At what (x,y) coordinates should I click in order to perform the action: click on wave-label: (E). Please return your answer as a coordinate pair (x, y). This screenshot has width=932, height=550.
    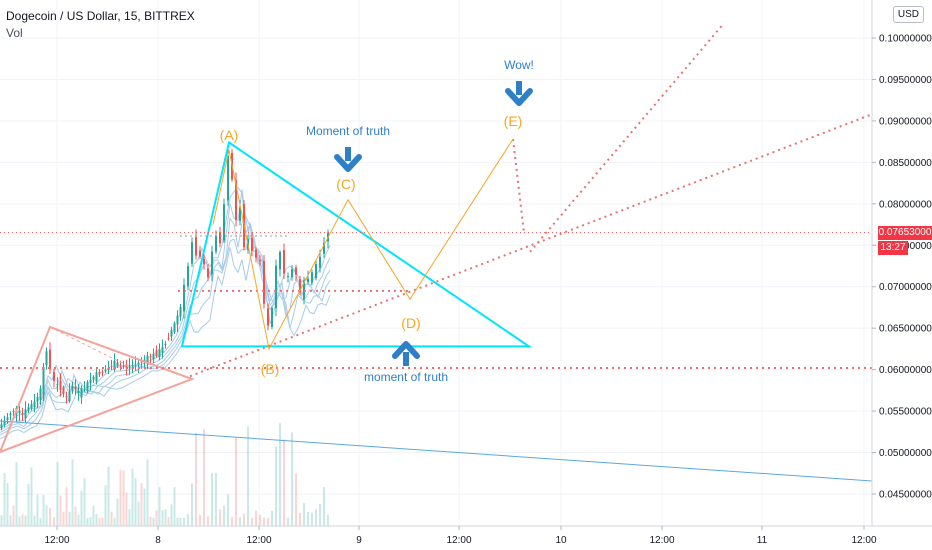
    Looking at the image, I should click on (513, 121).